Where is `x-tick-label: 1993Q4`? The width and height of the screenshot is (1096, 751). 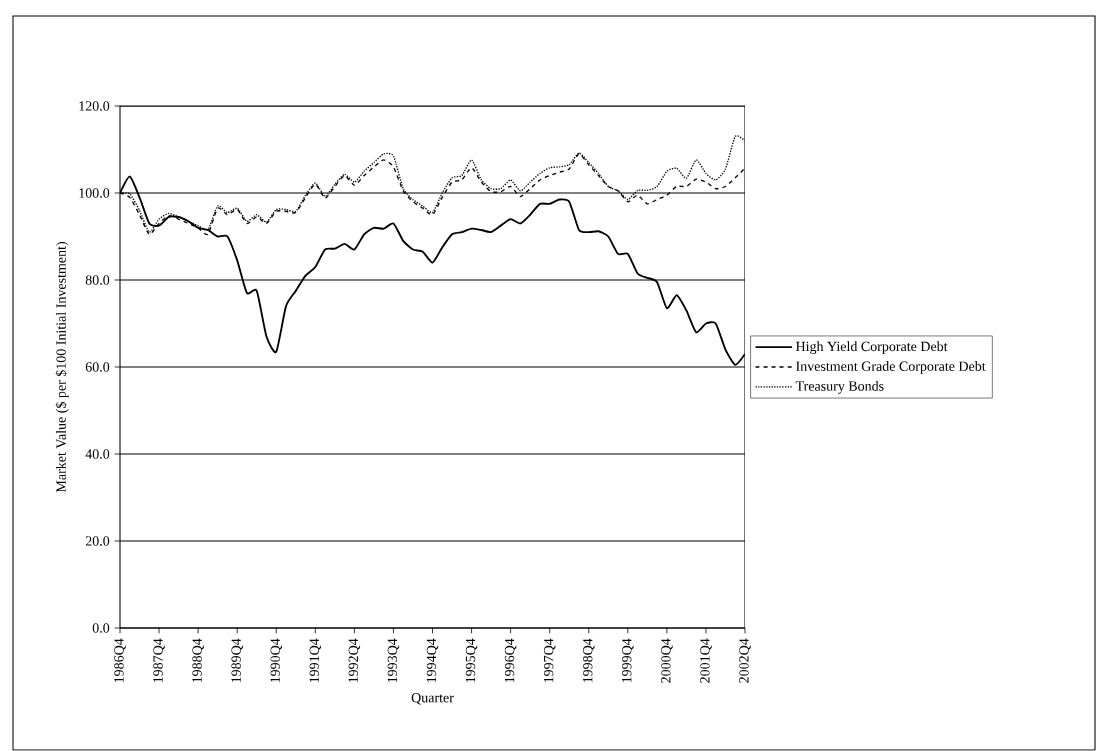 x-tick-label: 1993Q4 is located at coordinates (393, 660).